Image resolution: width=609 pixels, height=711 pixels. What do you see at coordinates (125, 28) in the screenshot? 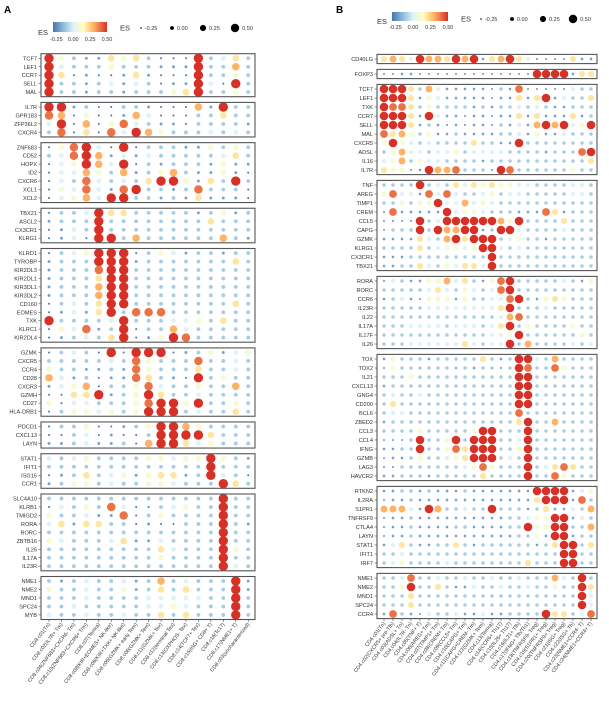
I see `size-legend-title: ES` at bounding box center [125, 28].